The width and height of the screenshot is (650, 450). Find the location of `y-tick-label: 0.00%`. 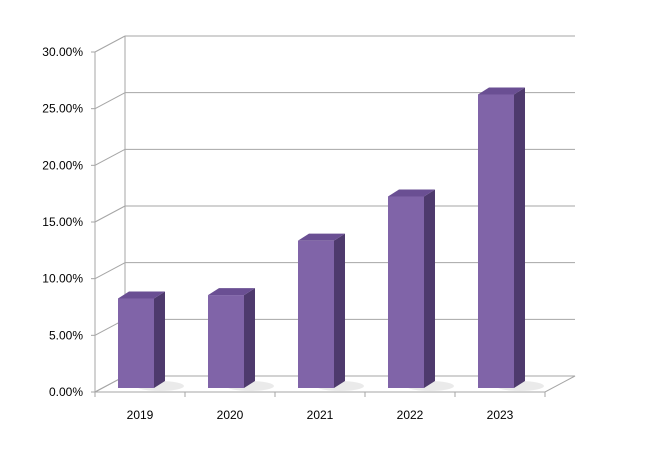

y-tick-label: 0.00% is located at coordinates (66, 392).